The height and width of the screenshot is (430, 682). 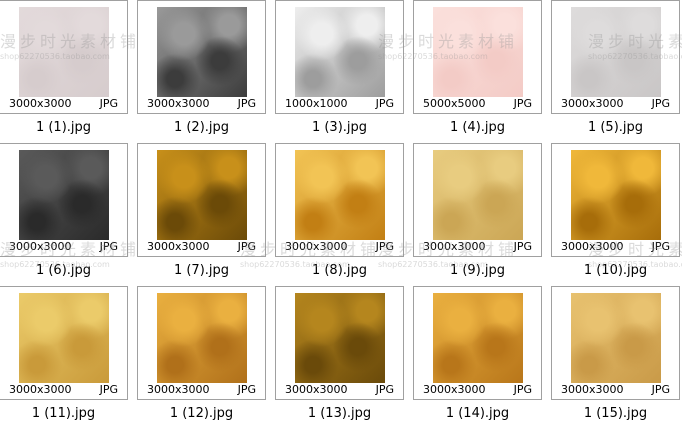 What do you see at coordinates (477, 127) in the screenshot?
I see `file-name: 1 (4).jpg` at bounding box center [477, 127].